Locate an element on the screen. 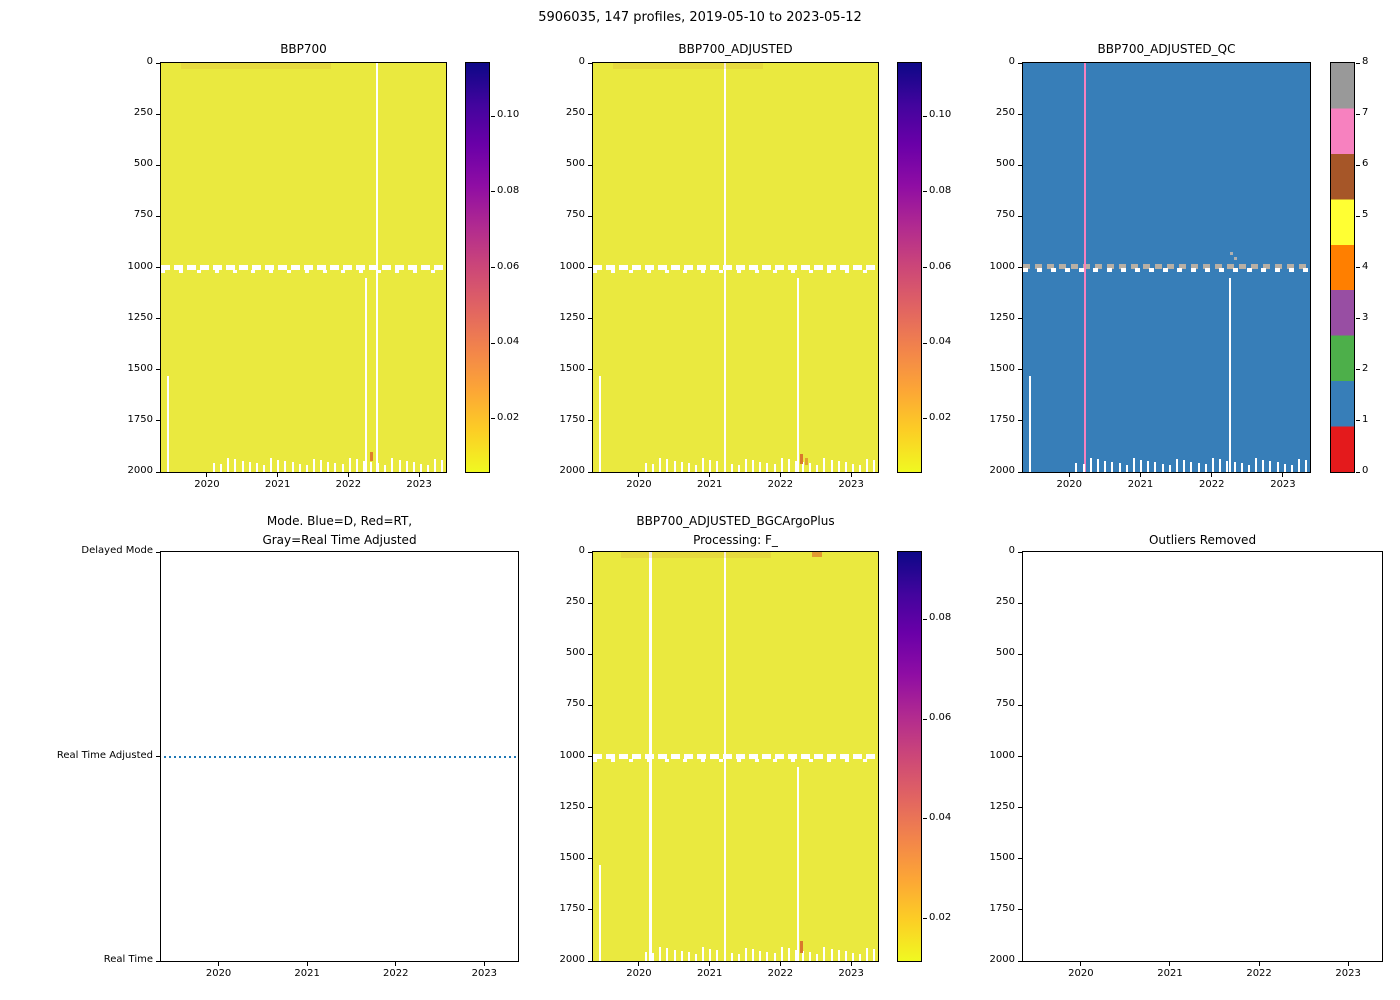  heatmap-canvas is located at coordinates (735, 756).